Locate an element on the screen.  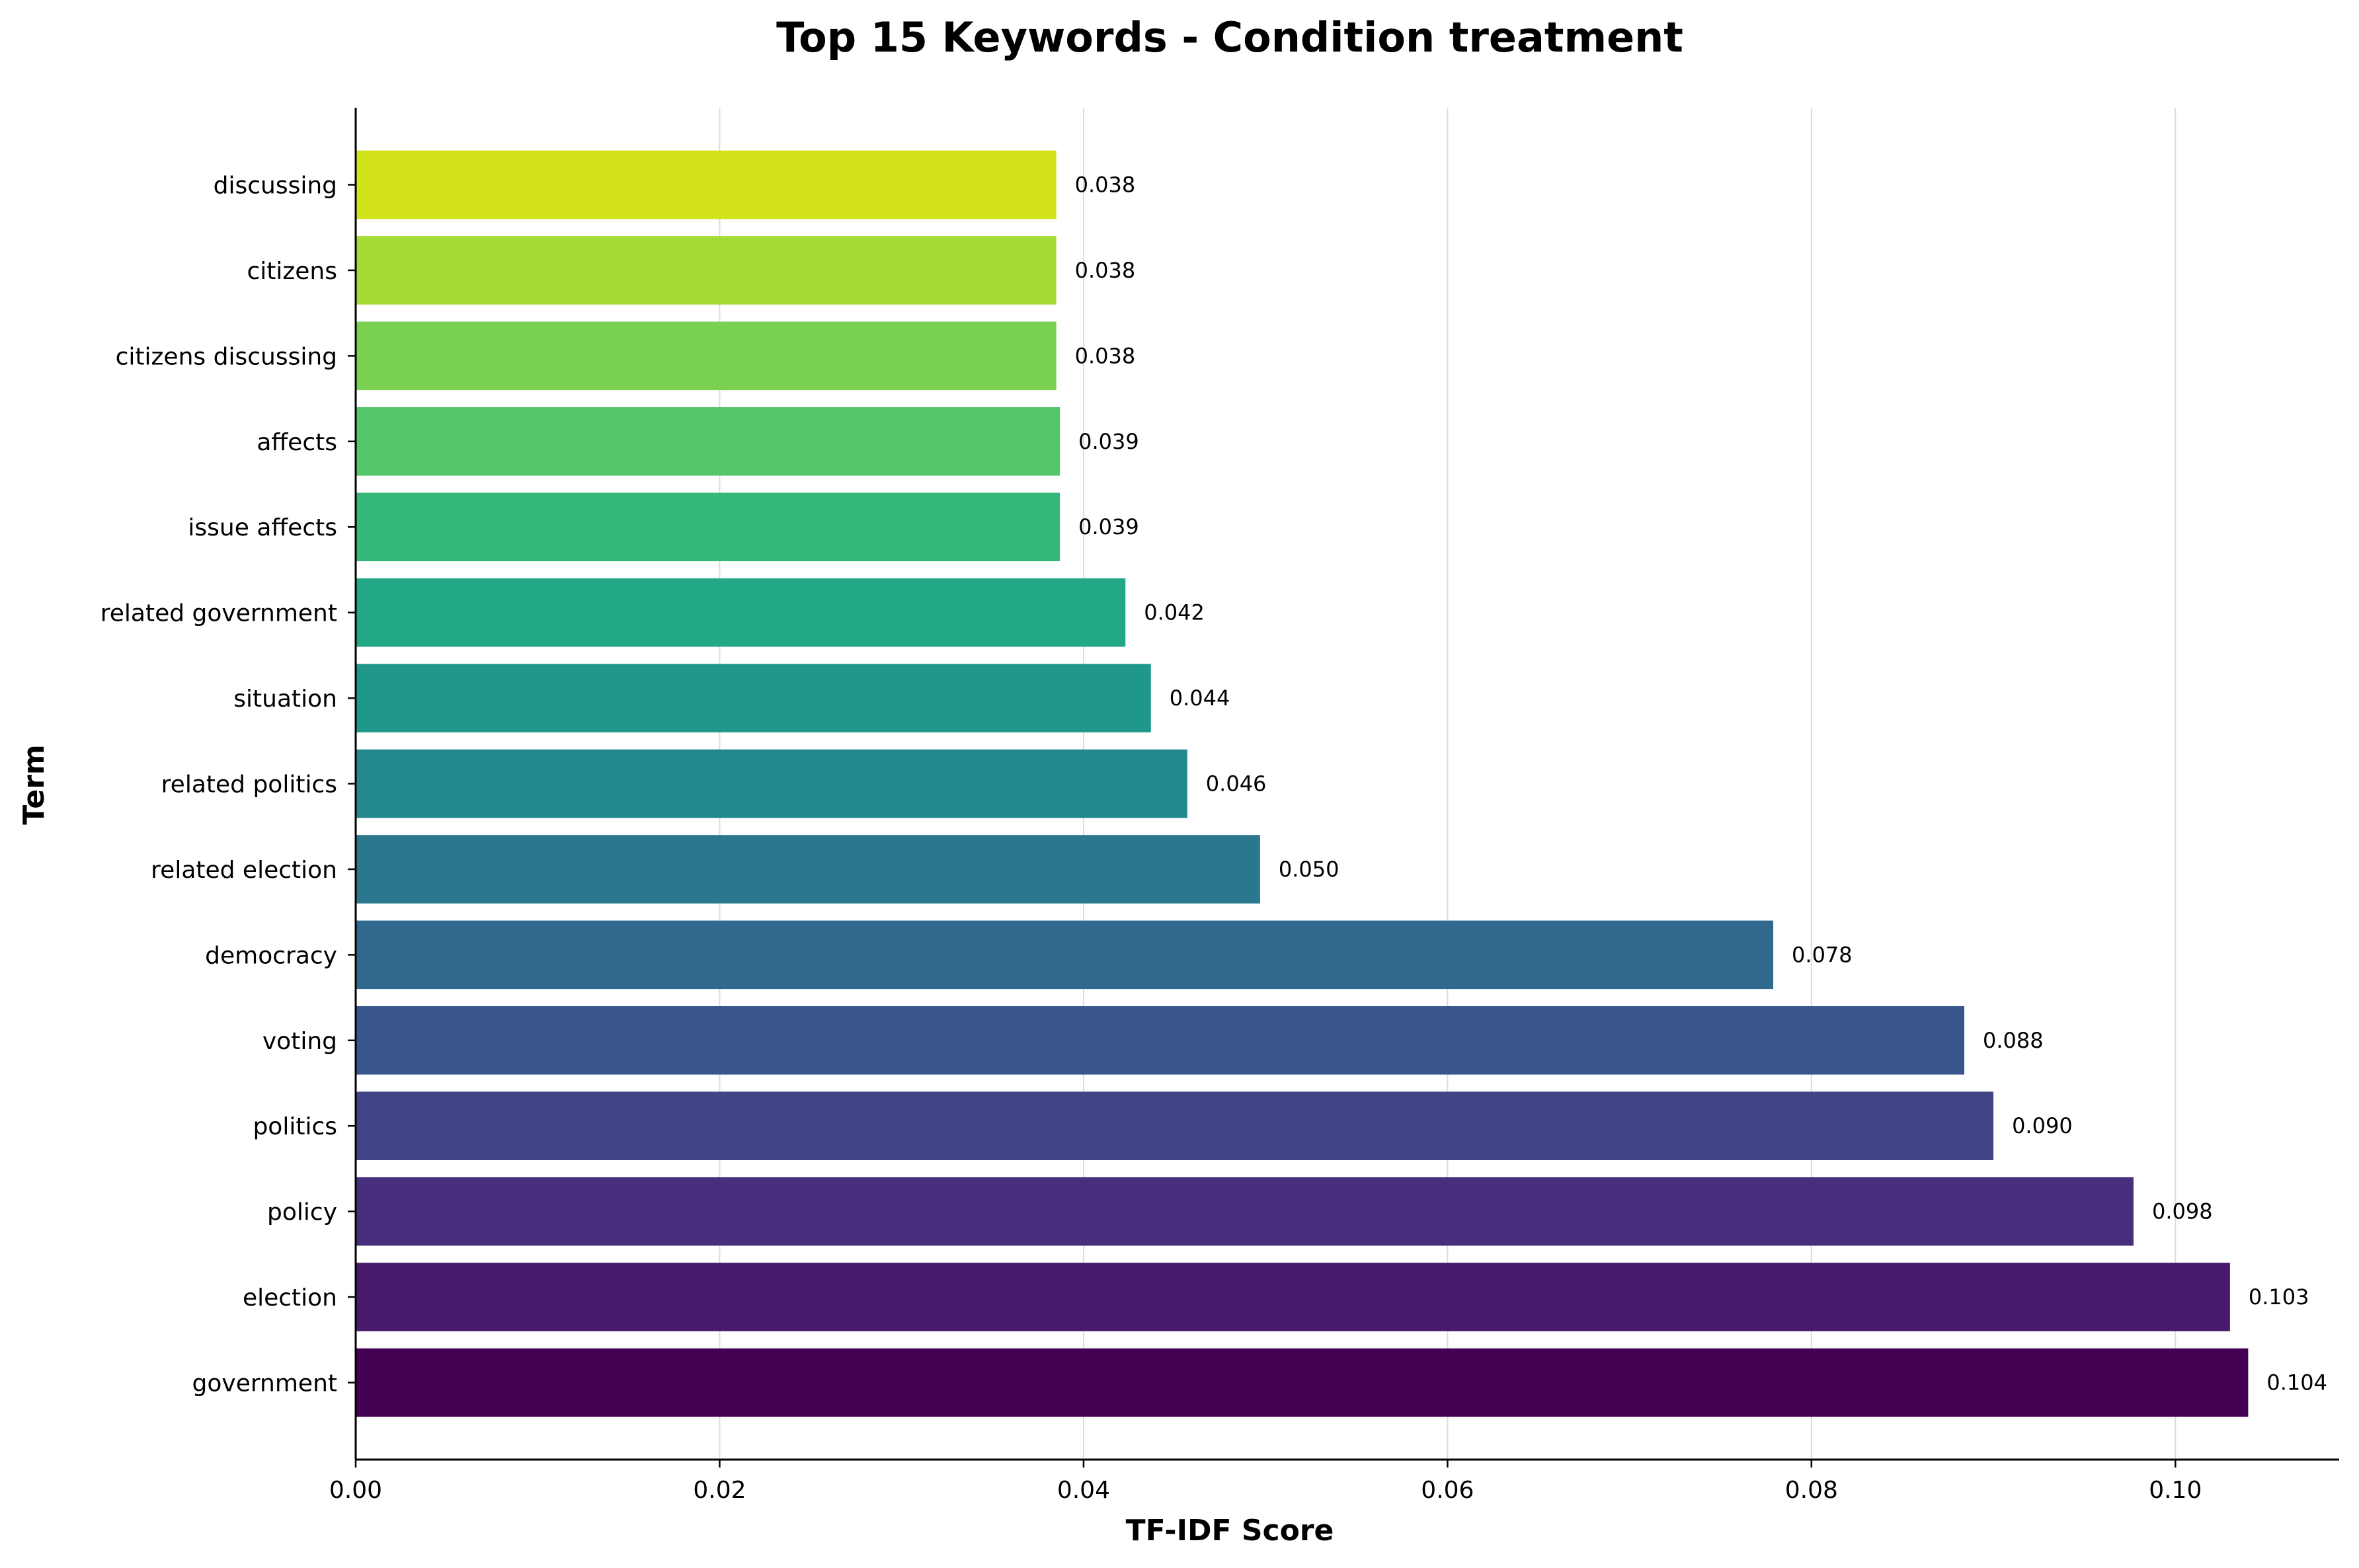
y-tick-label: situation is located at coordinates (285, 699).